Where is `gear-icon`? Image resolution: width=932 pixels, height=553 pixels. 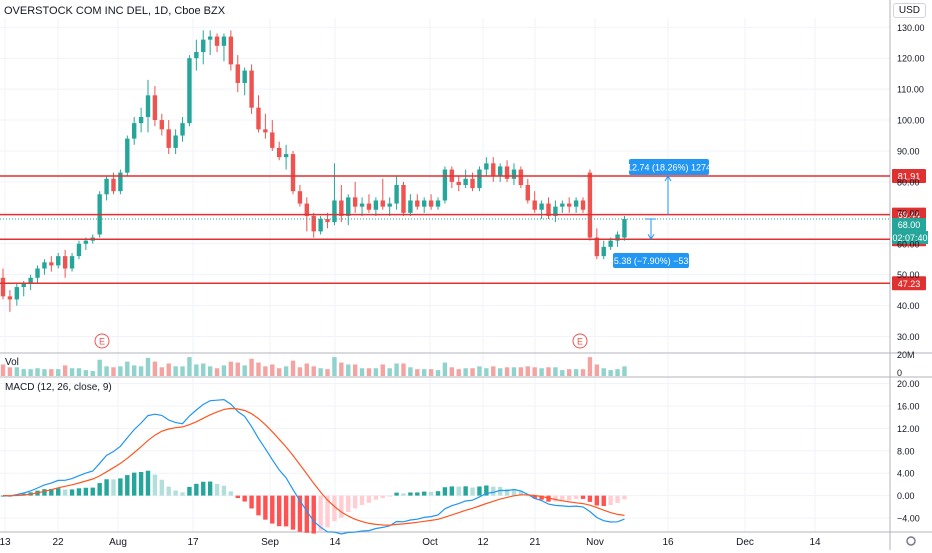
gear-icon is located at coordinates (911, 541).